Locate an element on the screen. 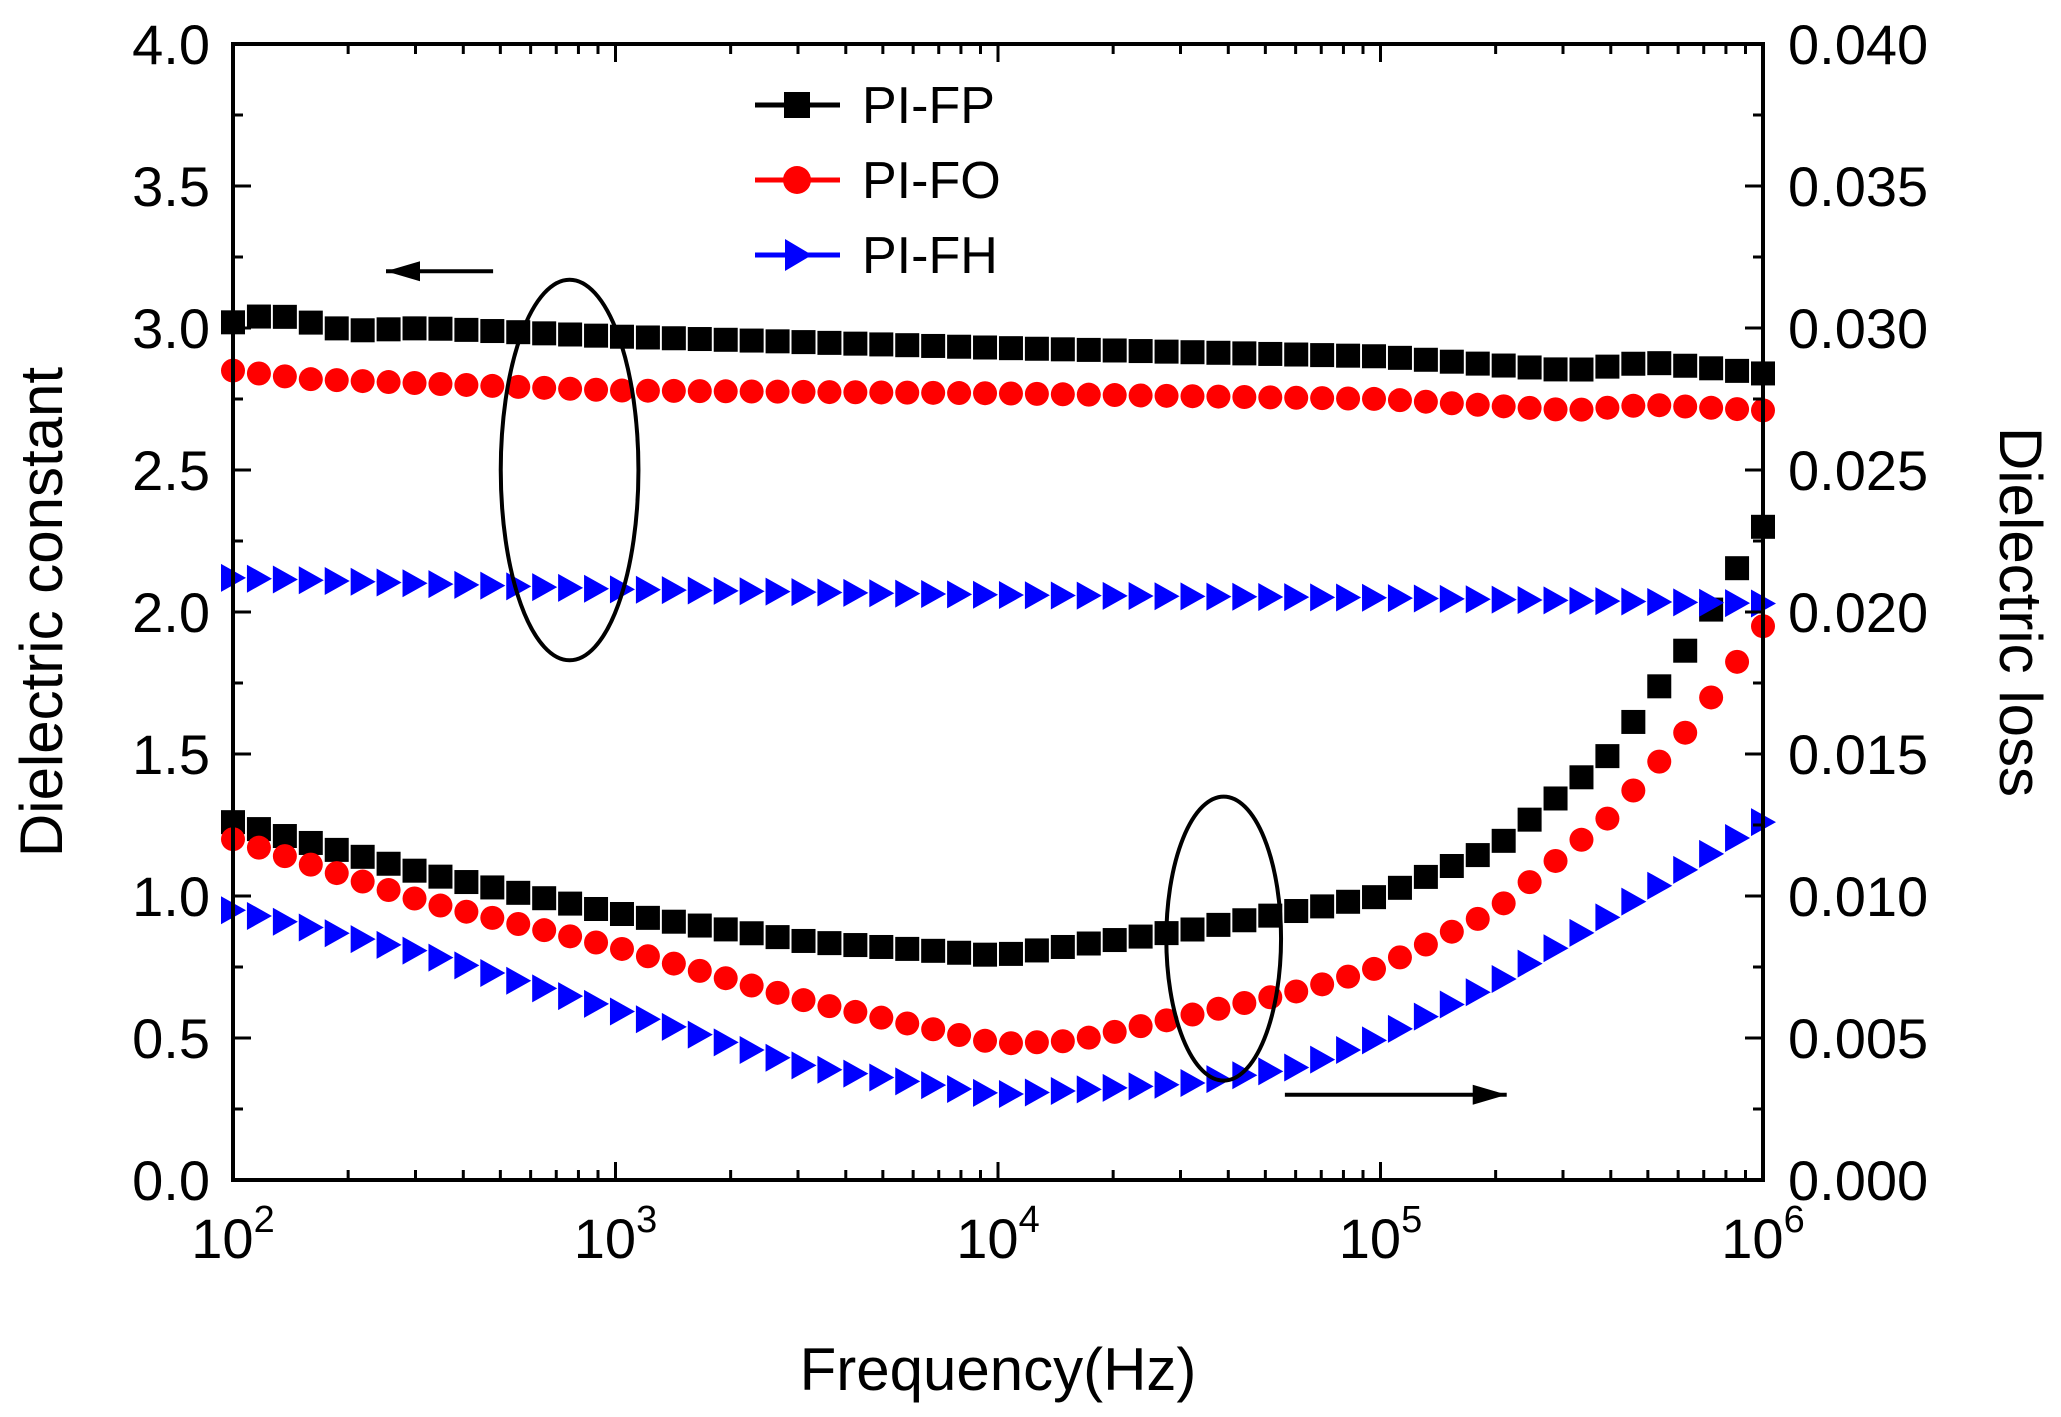 This screenshot has width=2061, height=1417. legend-item-pi-fh: PI-FH is located at coordinates (876, 256).